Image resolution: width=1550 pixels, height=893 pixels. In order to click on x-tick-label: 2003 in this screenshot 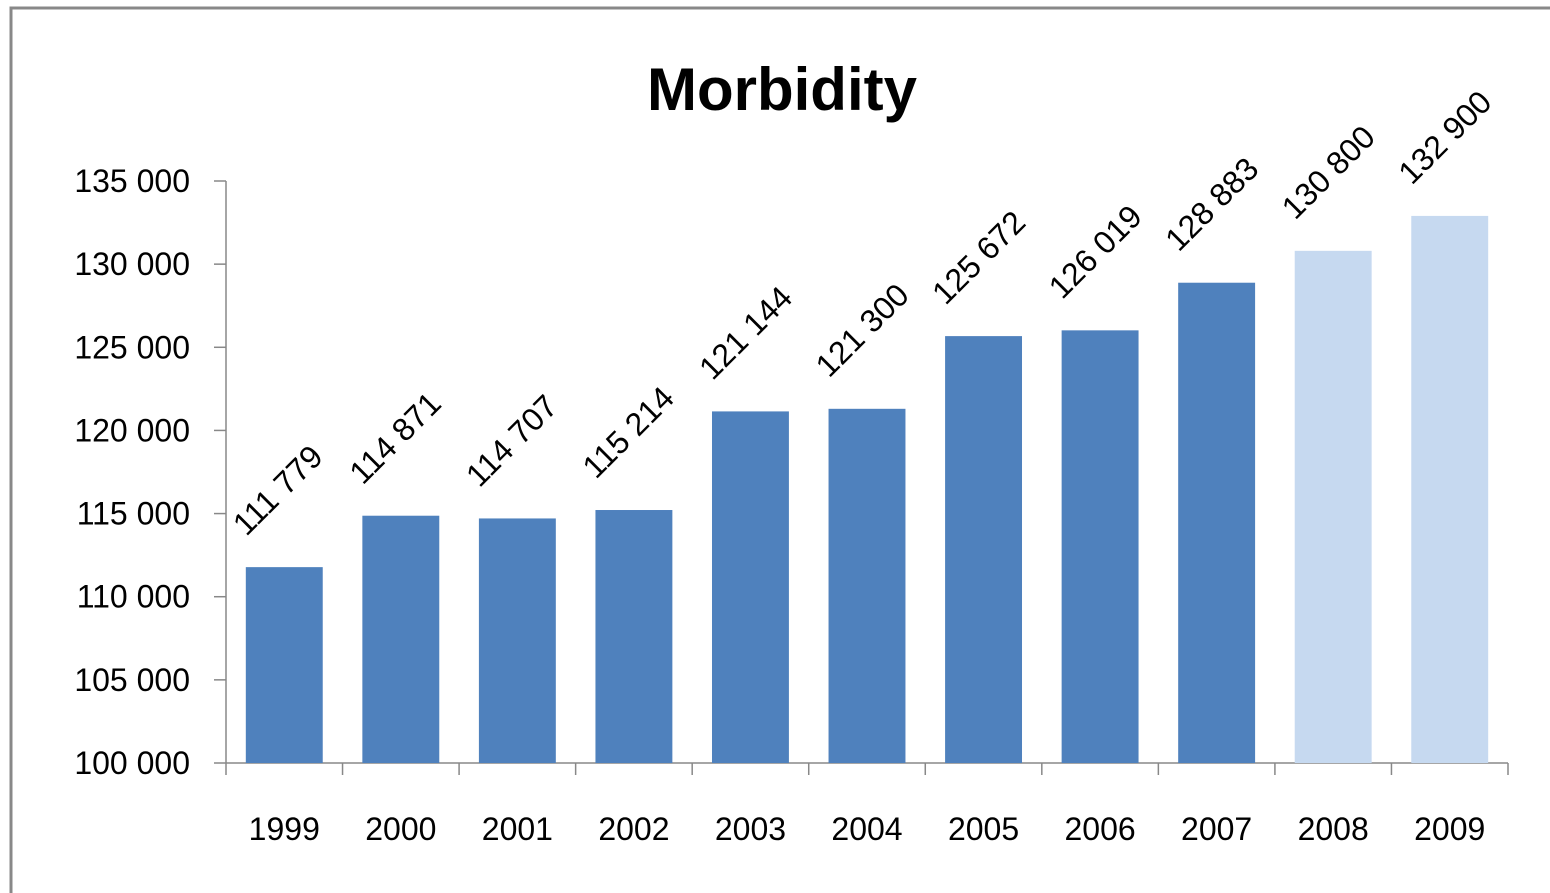, I will do `click(750, 829)`.